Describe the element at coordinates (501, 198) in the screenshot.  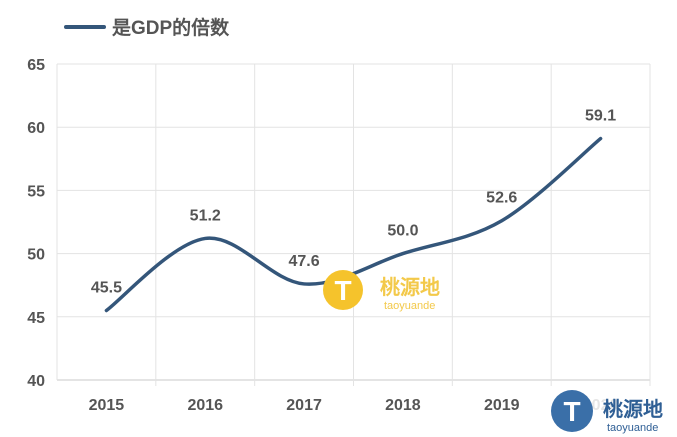
I see `data-label: 52.6` at that location.